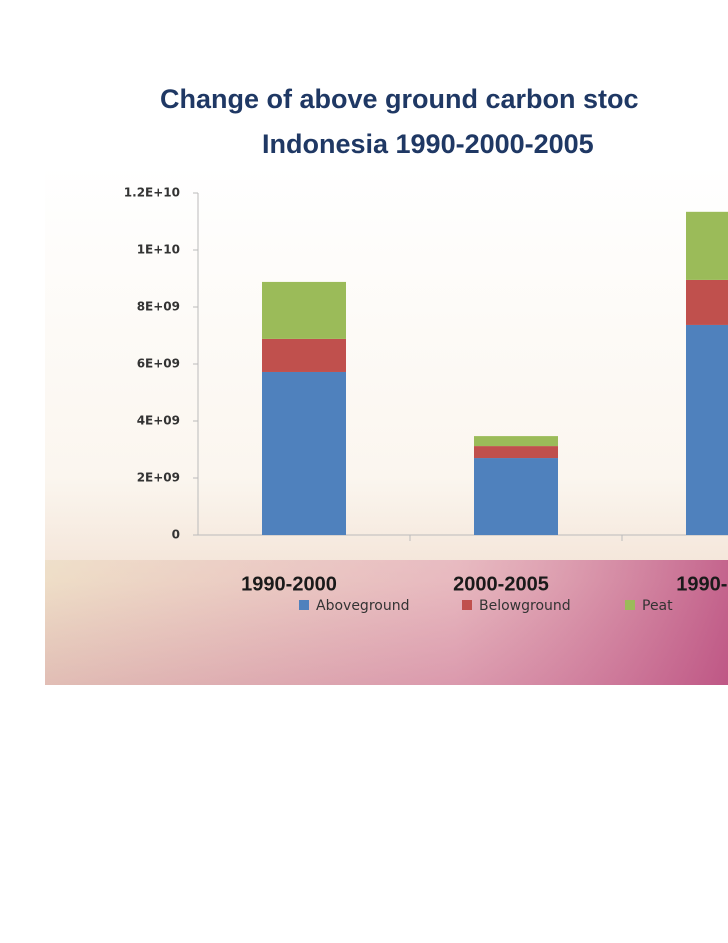 The height and width of the screenshot is (943, 728). I want to click on x-tick-label: 2000-2005, so click(501, 584).